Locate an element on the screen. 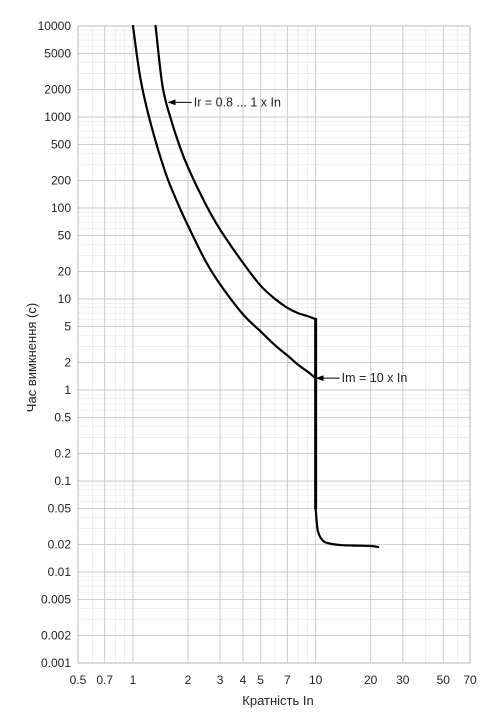 The image size is (497, 714). y-tick-label: 0.002 is located at coordinates (56, 636).